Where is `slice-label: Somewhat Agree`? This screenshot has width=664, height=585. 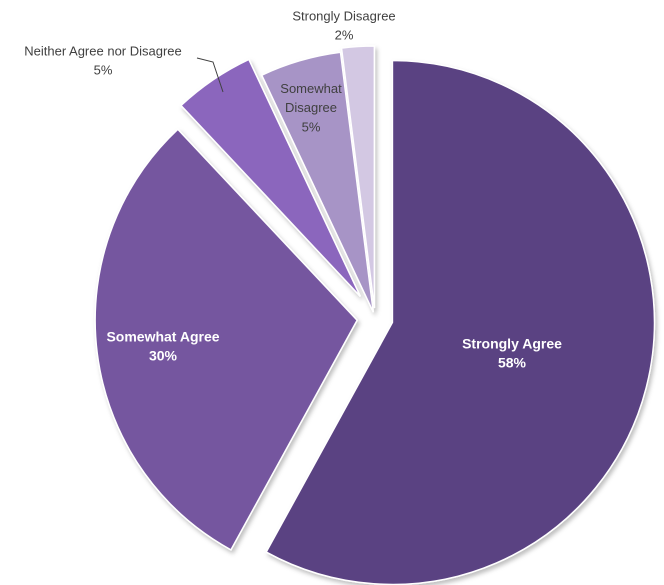 slice-label: Somewhat Agree is located at coordinates (162, 337).